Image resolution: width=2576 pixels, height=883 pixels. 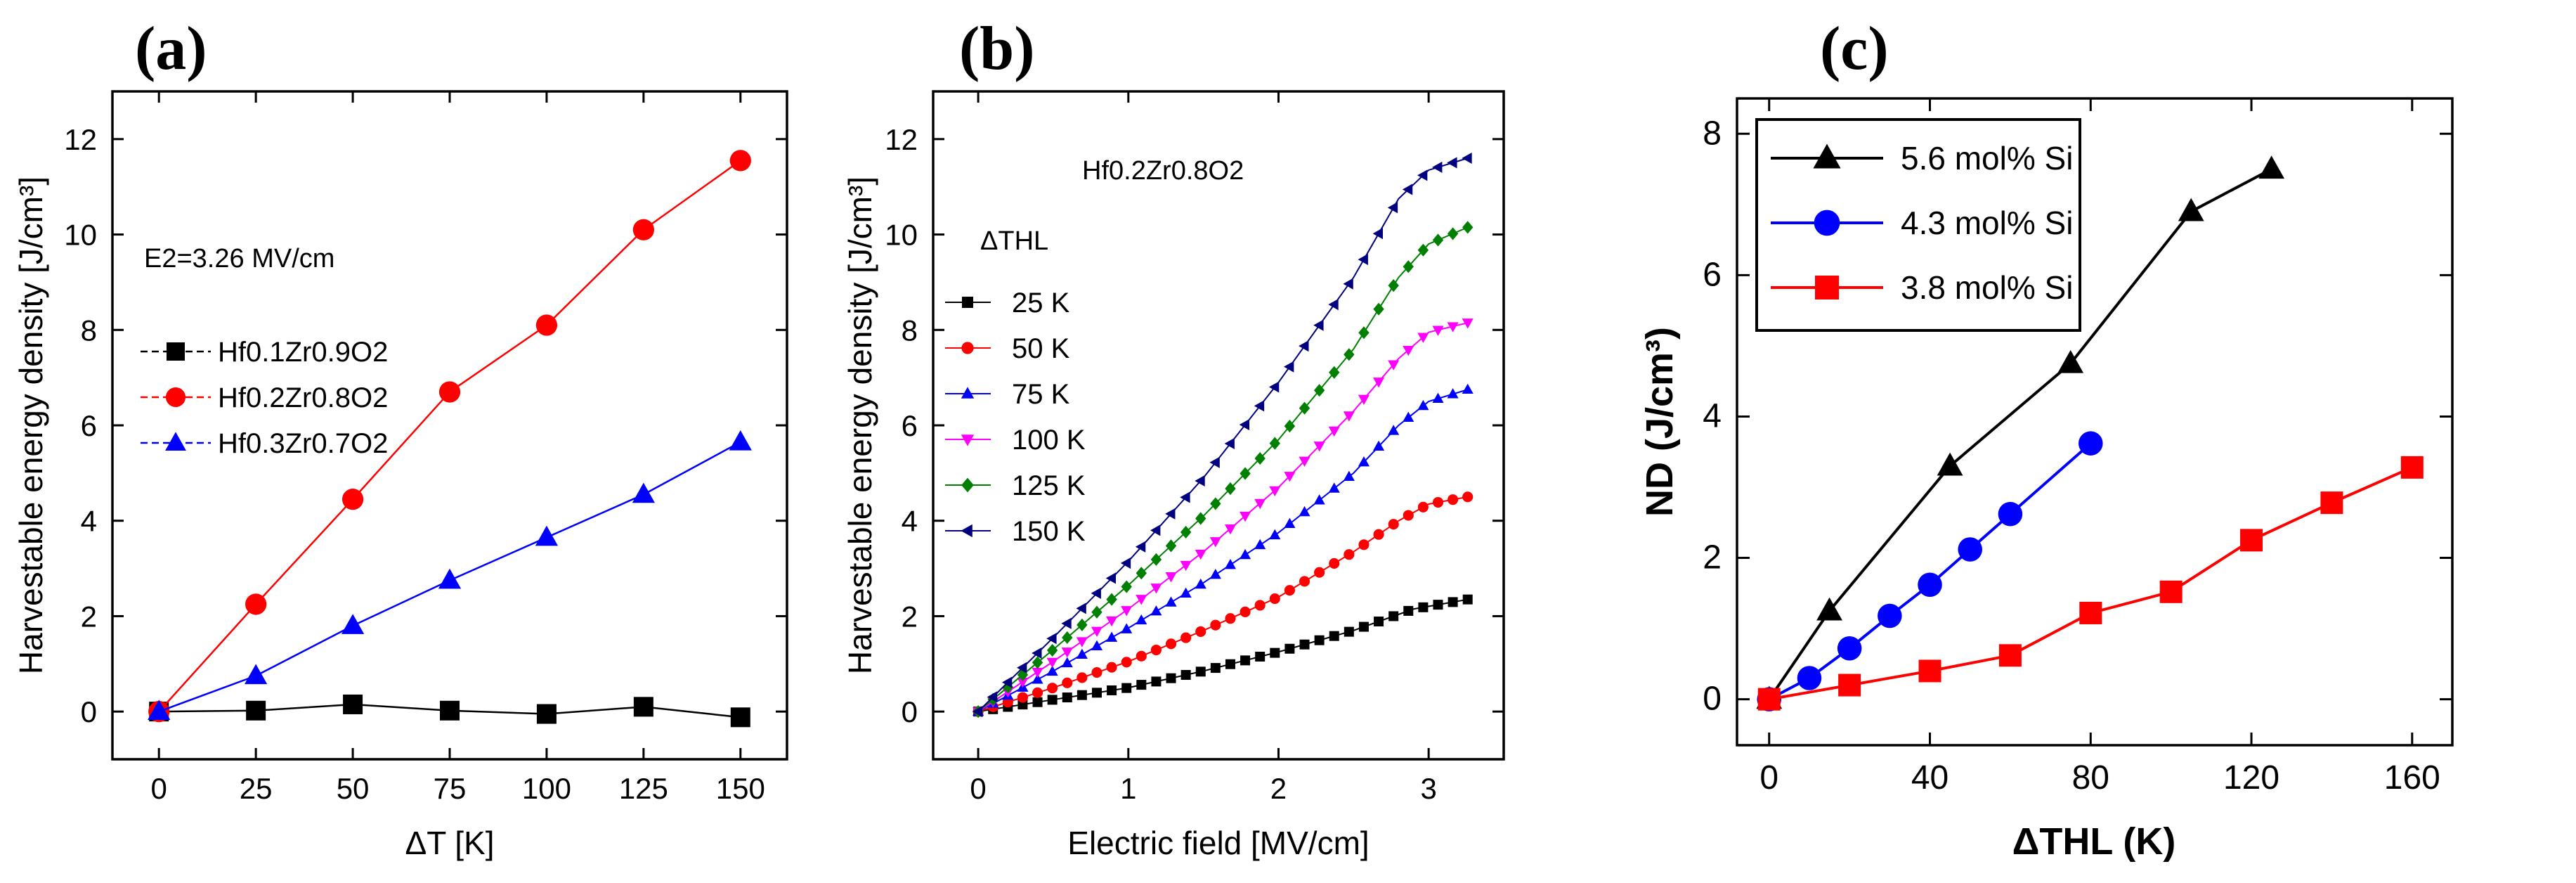 What do you see at coordinates (1768, 778) in the screenshot?
I see `x-tick-label: 0` at bounding box center [1768, 778].